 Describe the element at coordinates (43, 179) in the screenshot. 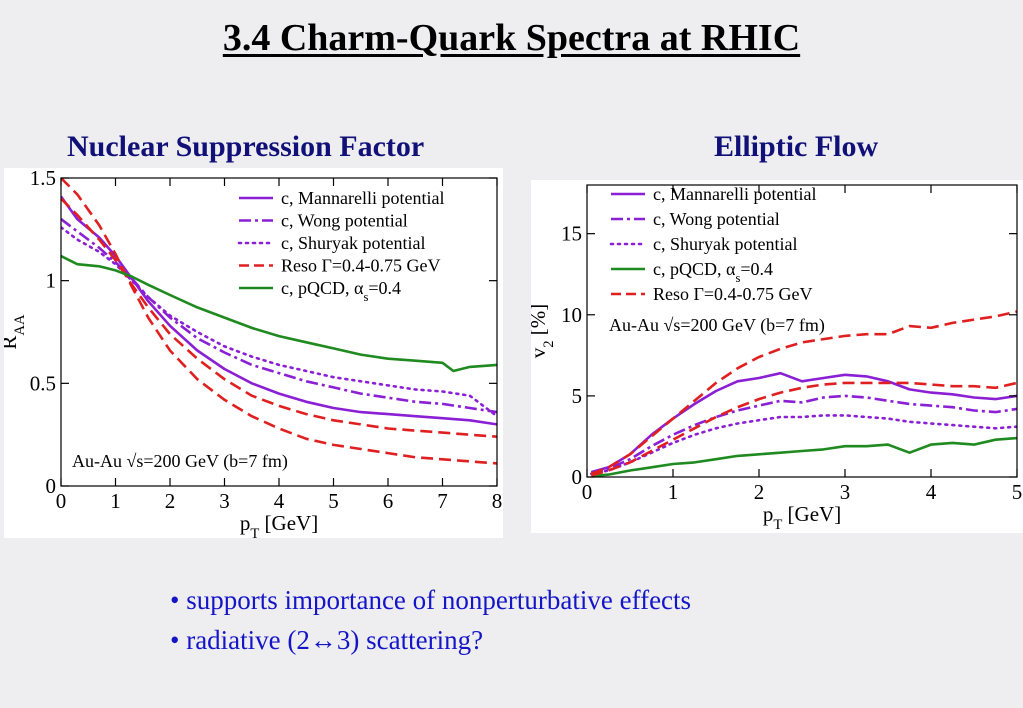

I see `y-tick-label: 1.5` at that location.